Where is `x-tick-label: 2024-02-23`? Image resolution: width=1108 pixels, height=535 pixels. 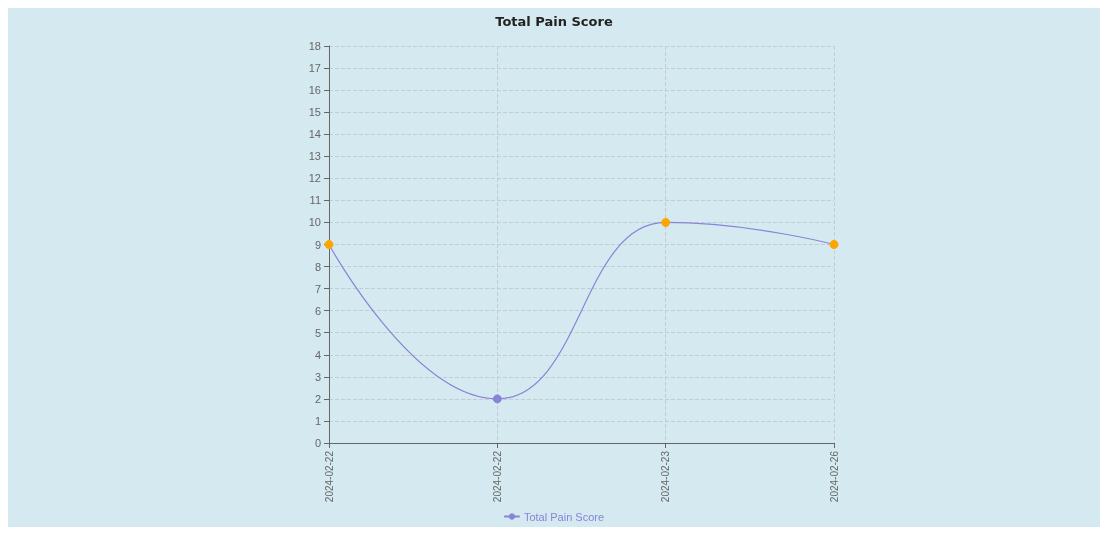
x-tick-label: 2024-02-23 is located at coordinates (666, 476).